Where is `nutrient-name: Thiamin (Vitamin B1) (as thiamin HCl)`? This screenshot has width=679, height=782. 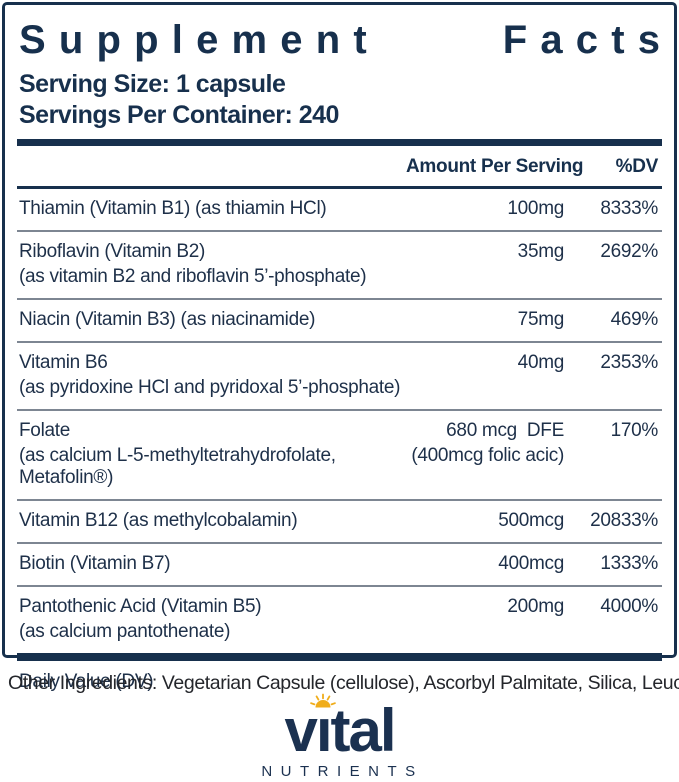 nutrient-name: Thiamin (Vitamin B1) (as thiamin HCl) is located at coordinates (173, 208).